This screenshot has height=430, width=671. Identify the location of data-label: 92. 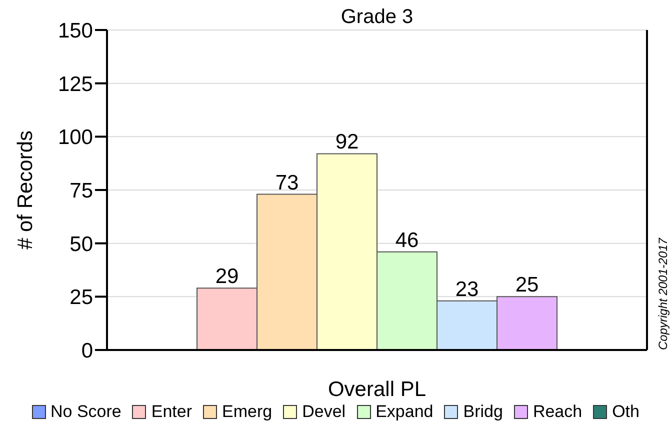
(347, 142).